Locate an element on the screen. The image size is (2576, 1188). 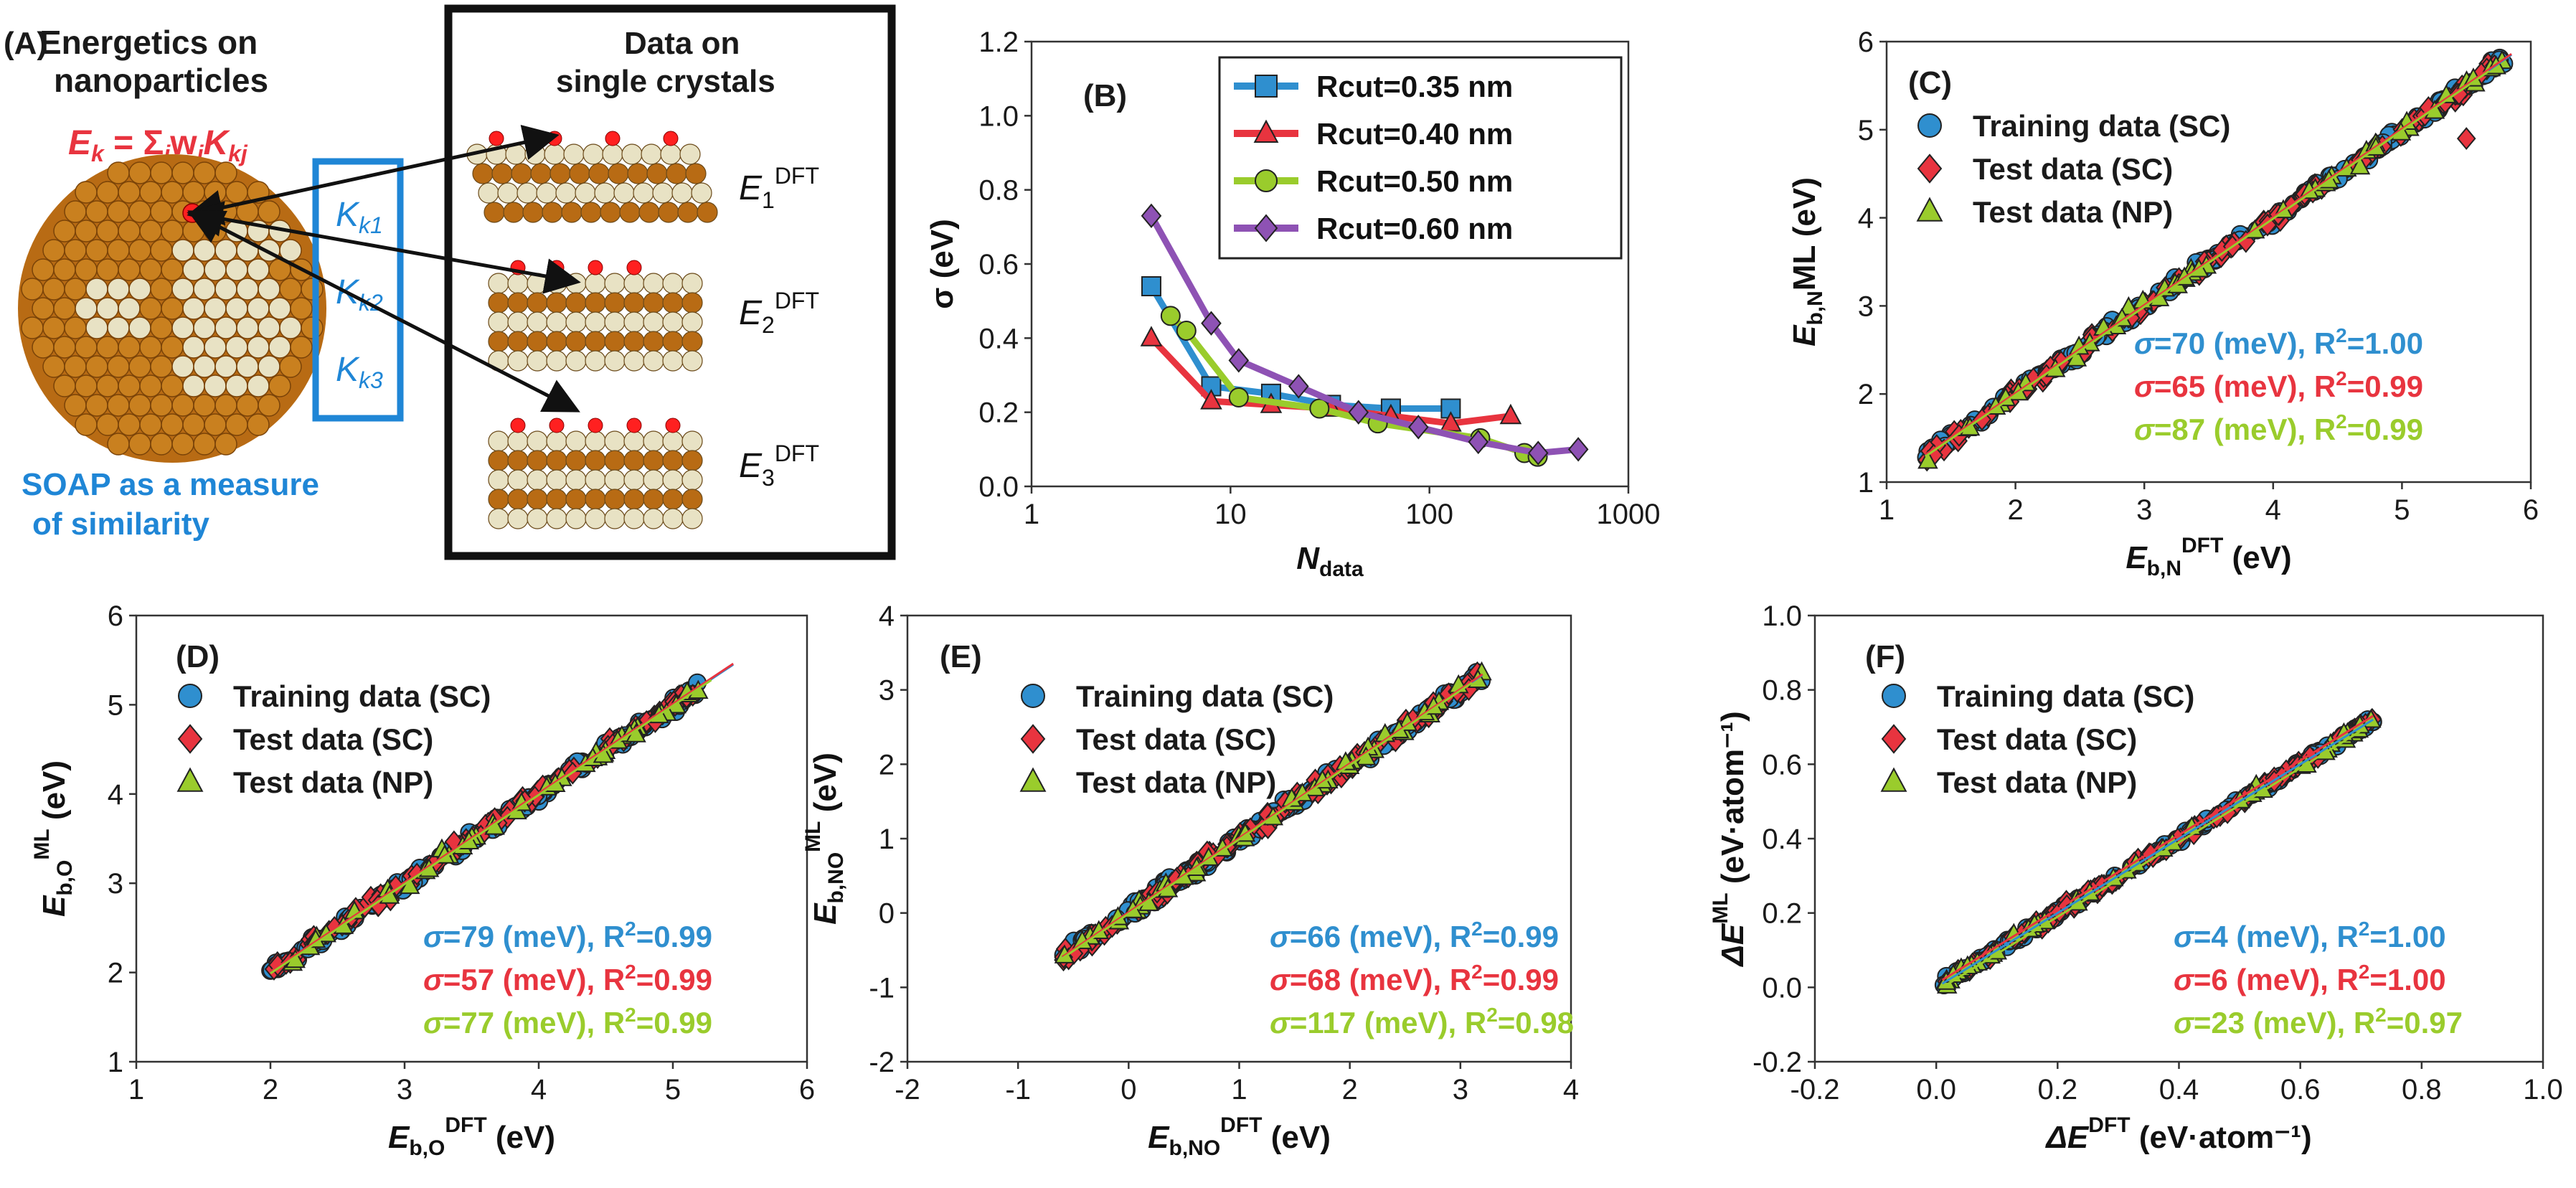
panel-c-label: (C) is located at coordinates (1930, 82).